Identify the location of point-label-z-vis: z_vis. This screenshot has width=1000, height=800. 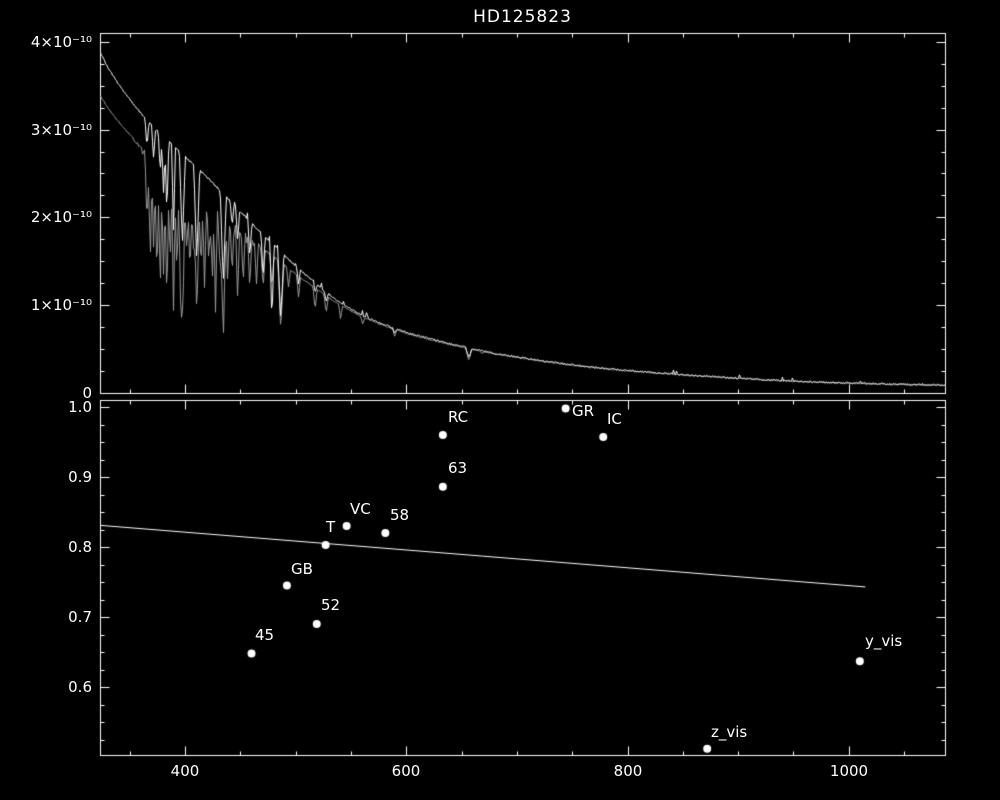
(729, 732).